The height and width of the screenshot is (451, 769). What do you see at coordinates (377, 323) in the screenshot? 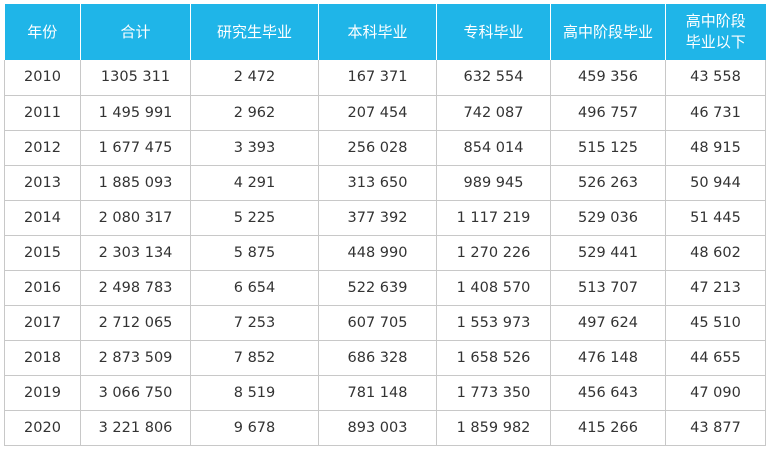
I see `table-cell-bachelor: 607 705` at bounding box center [377, 323].